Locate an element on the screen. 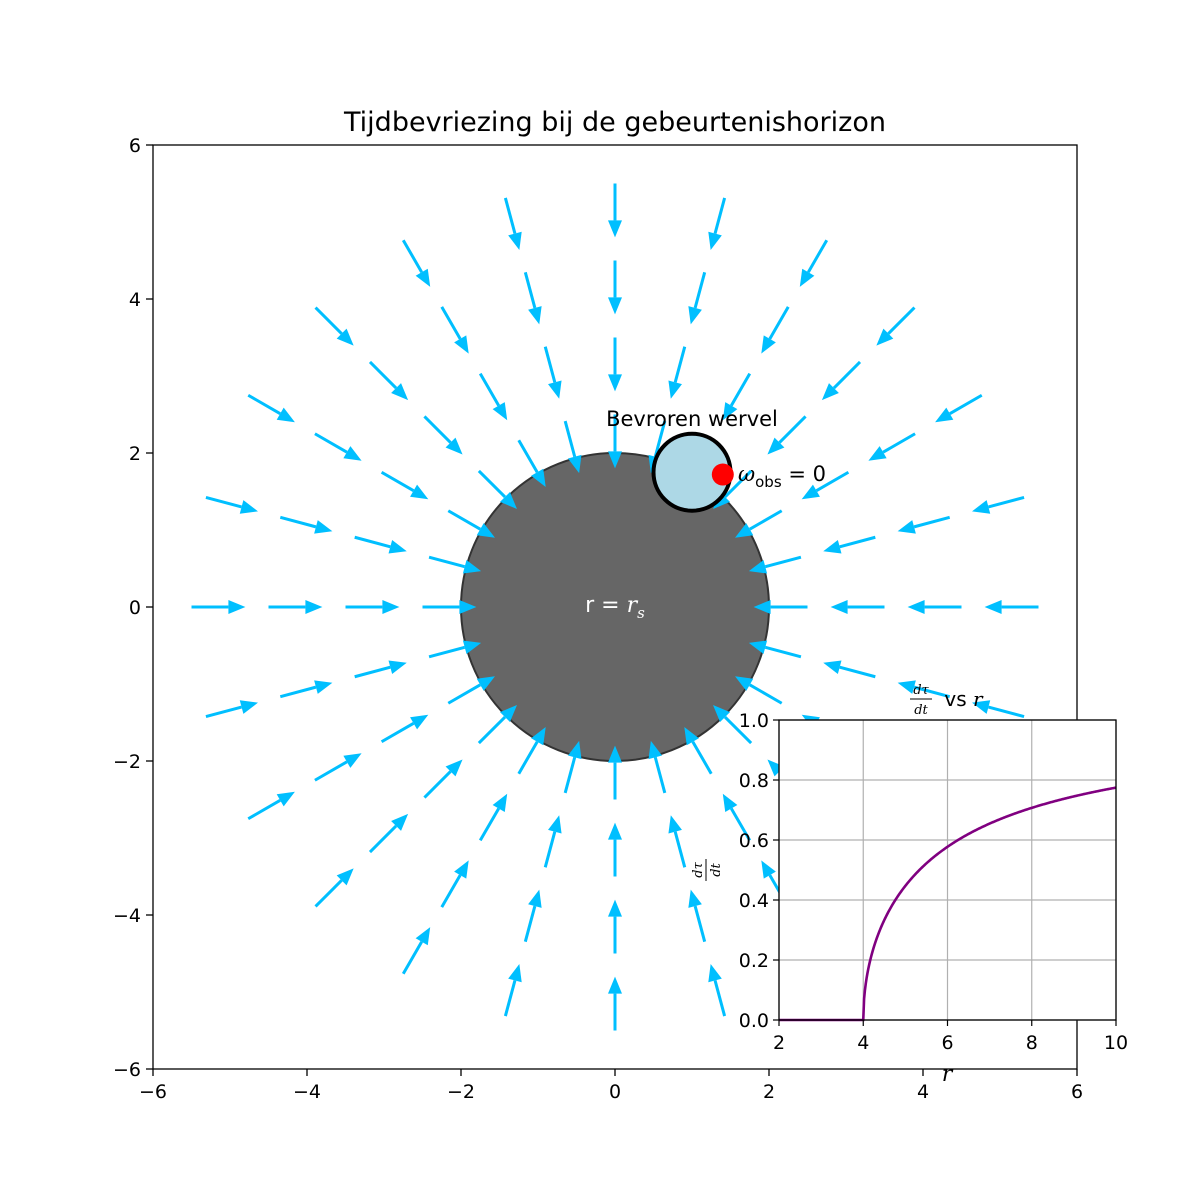 This screenshot has width=1200, height=1200. main-x-ticks: −6 −4 −2 0 2 4 6 is located at coordinates (611, 1086).